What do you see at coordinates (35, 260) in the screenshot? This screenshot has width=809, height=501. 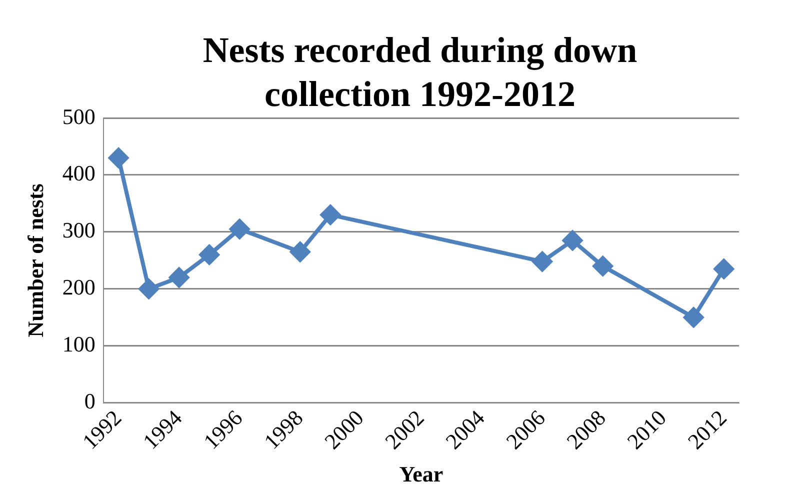 I see `y-axis-title: Number of nests` at bounding box center [35, 260].